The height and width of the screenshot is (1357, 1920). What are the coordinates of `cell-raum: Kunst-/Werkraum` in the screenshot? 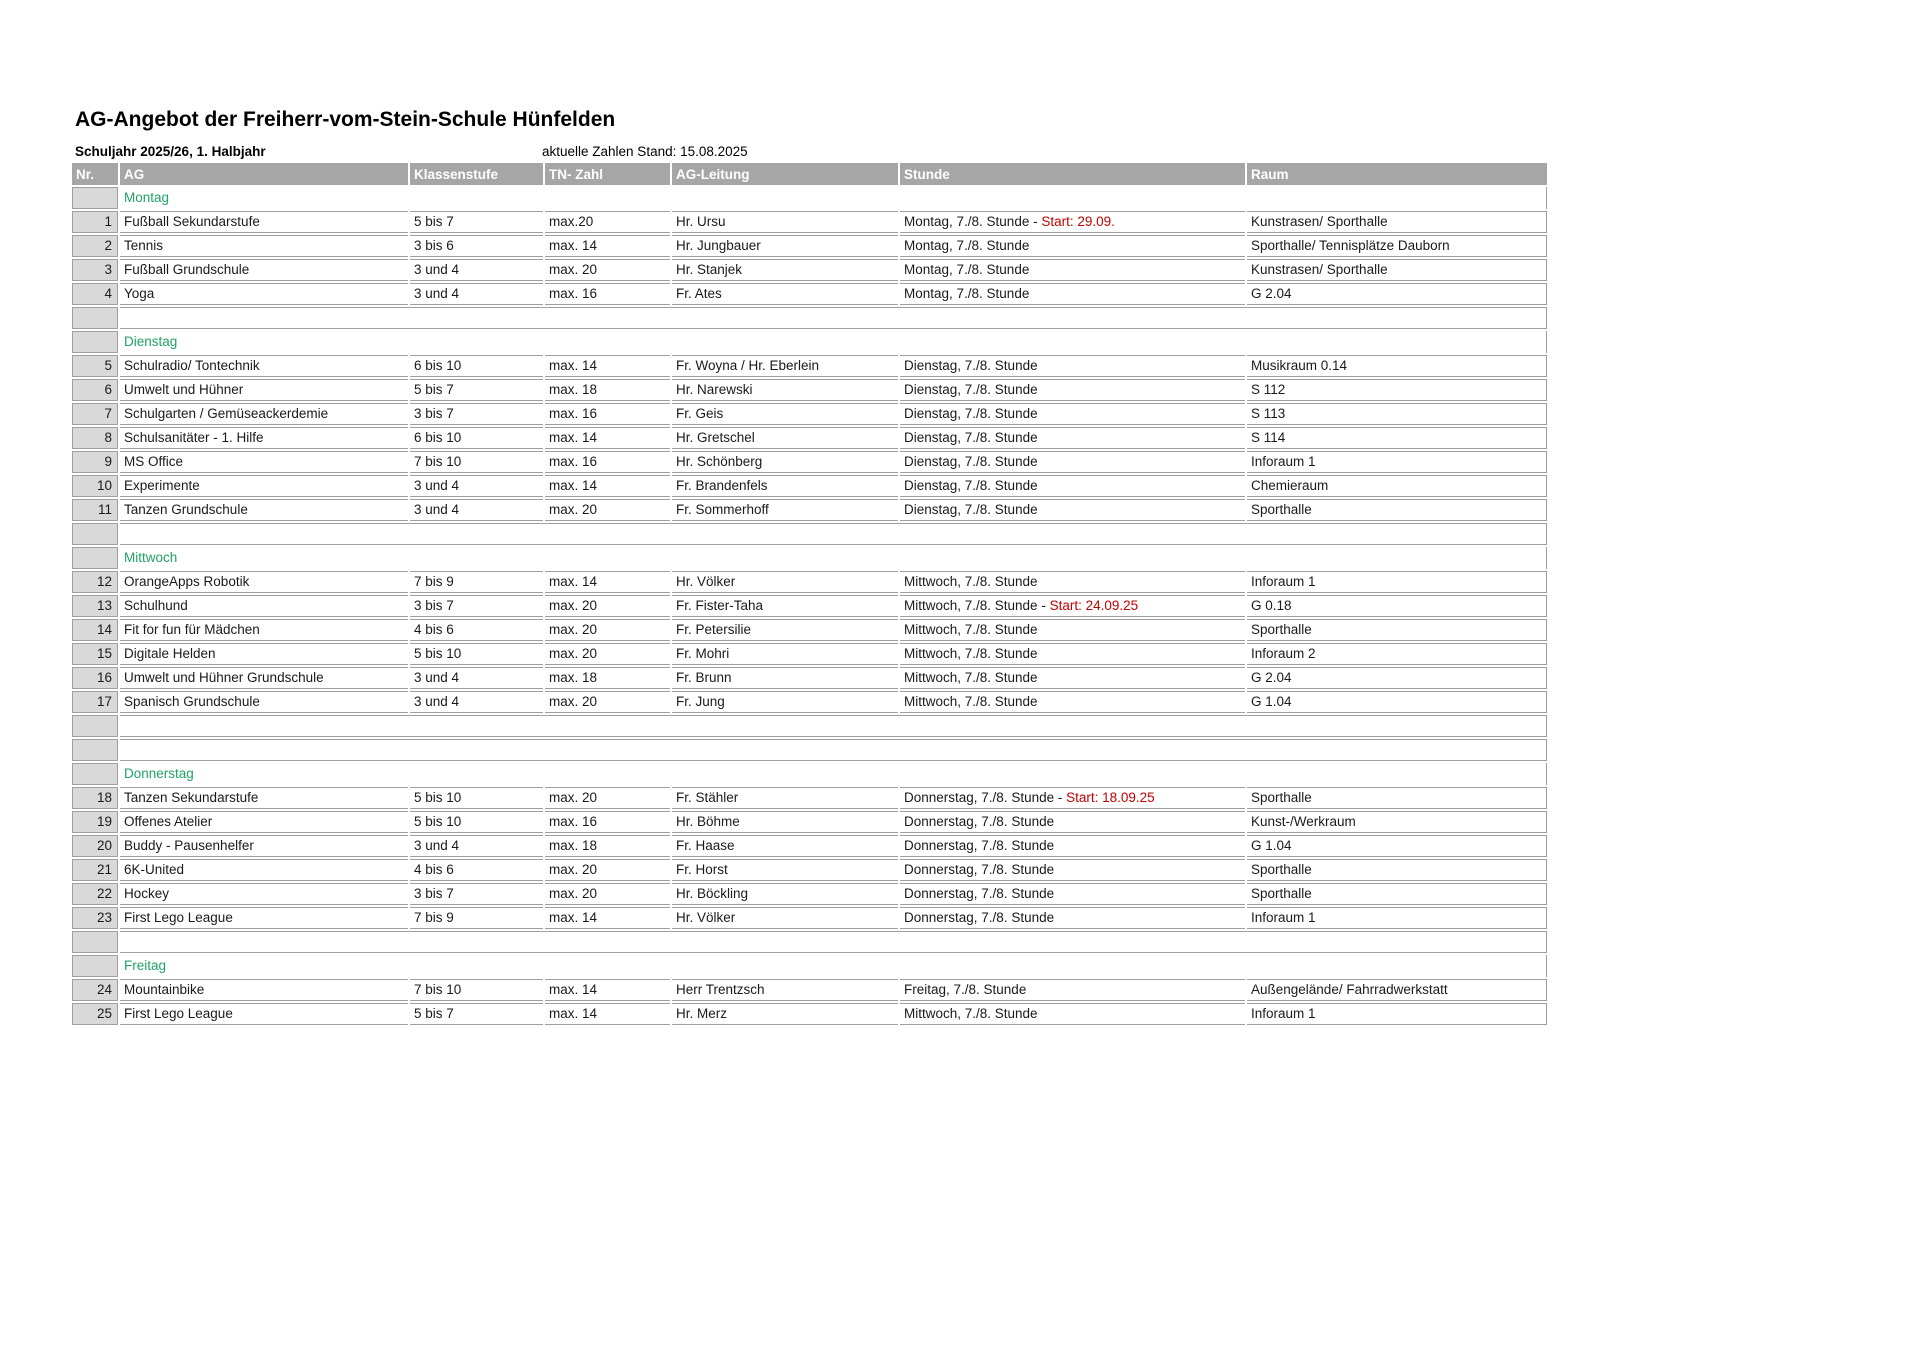 It's located at (1397, 822).